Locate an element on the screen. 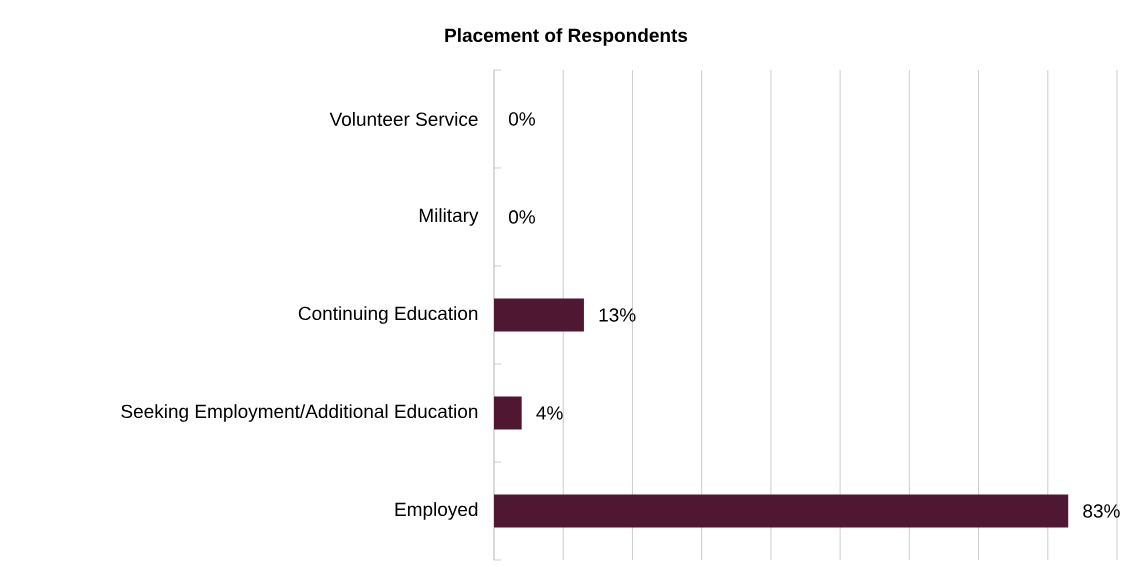  data-label: 13% is located at coordinates (617, 315).